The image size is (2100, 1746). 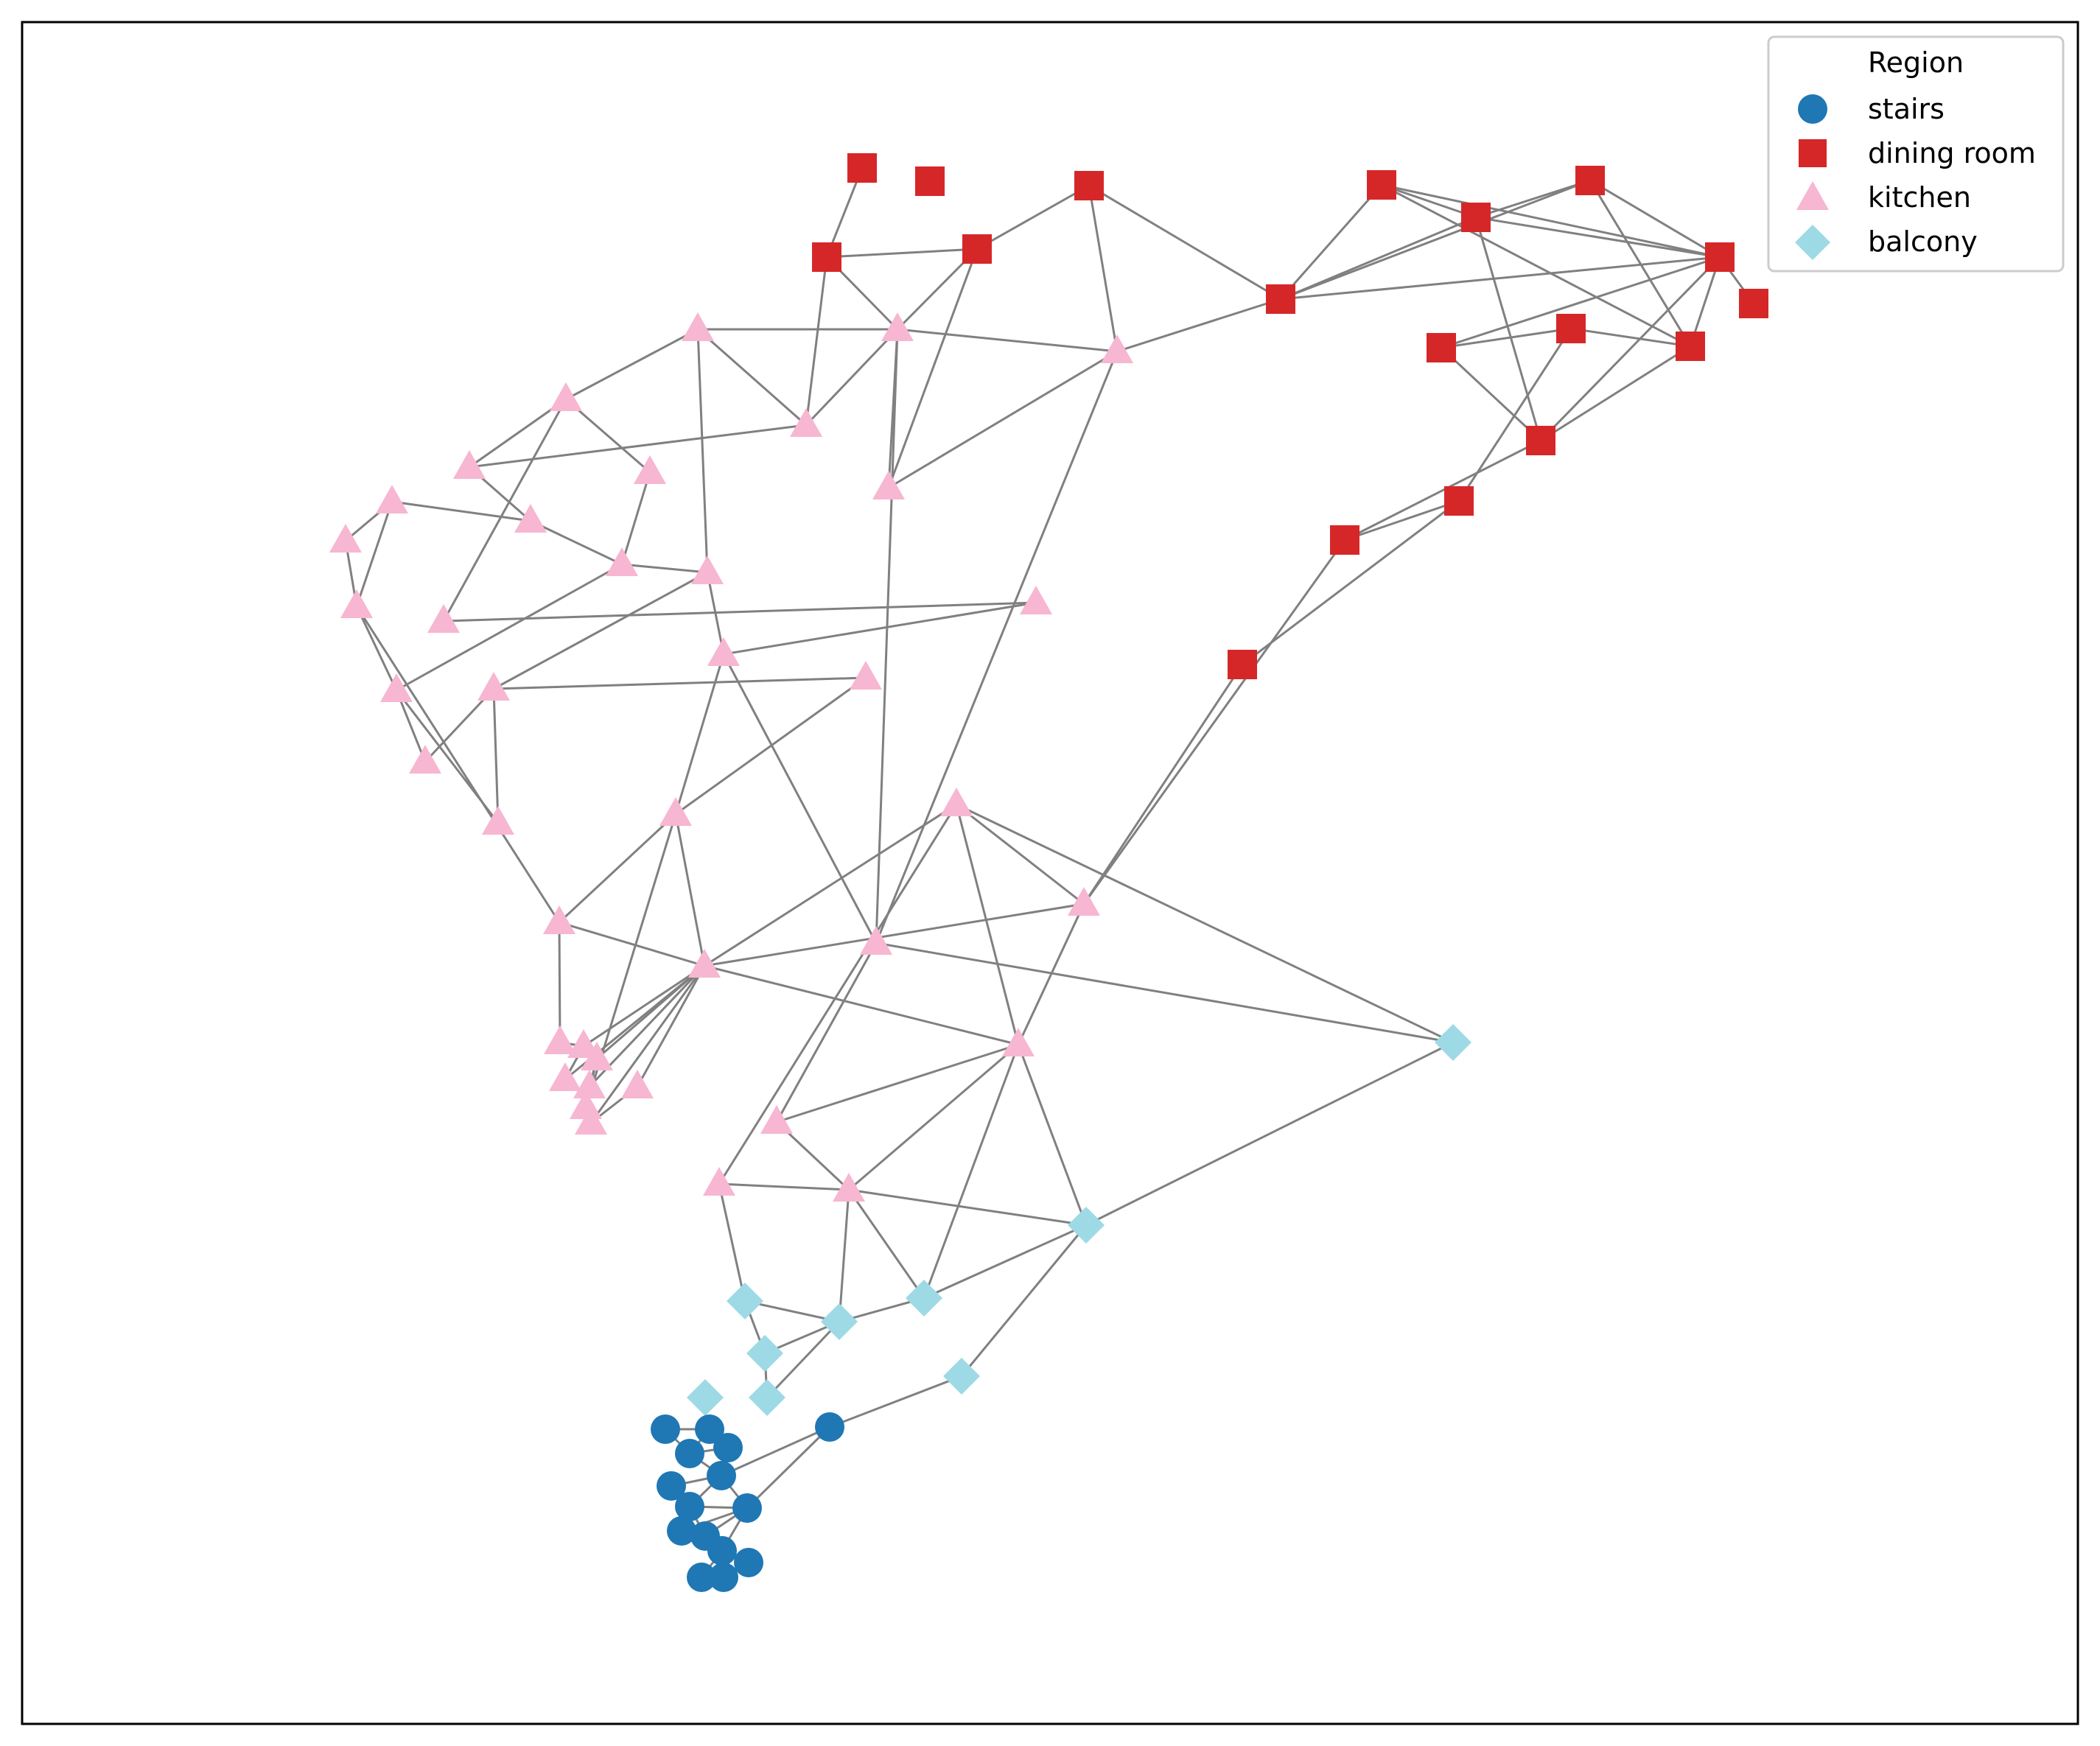 I want to click on legend-label-kitchen: kitchen, so click(x=1919, y=197).